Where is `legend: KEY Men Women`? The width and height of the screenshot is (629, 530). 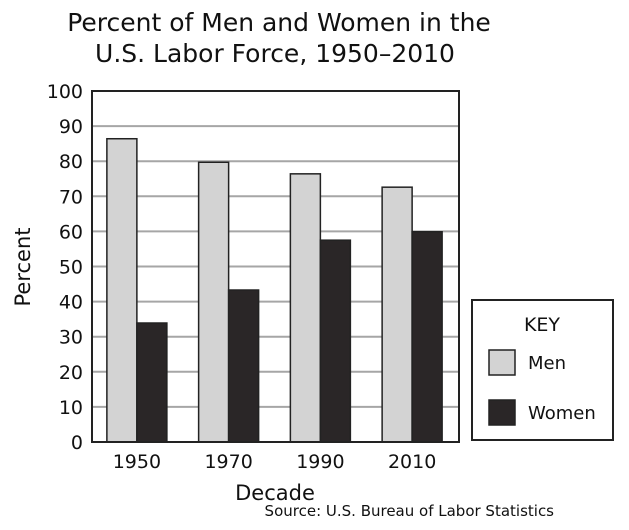
legend: KEY Men Women is located at coordinates (542, 370).